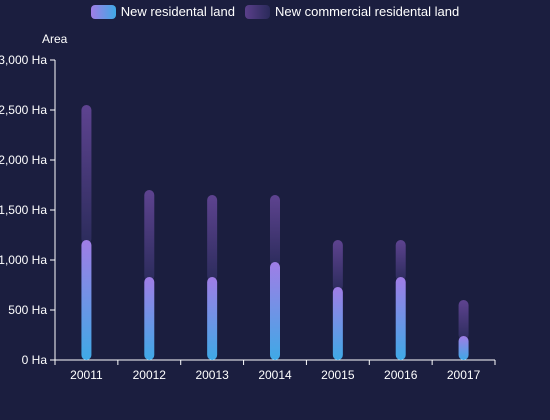  I want to click on x-tick-label: 20014, so click(275, 375).